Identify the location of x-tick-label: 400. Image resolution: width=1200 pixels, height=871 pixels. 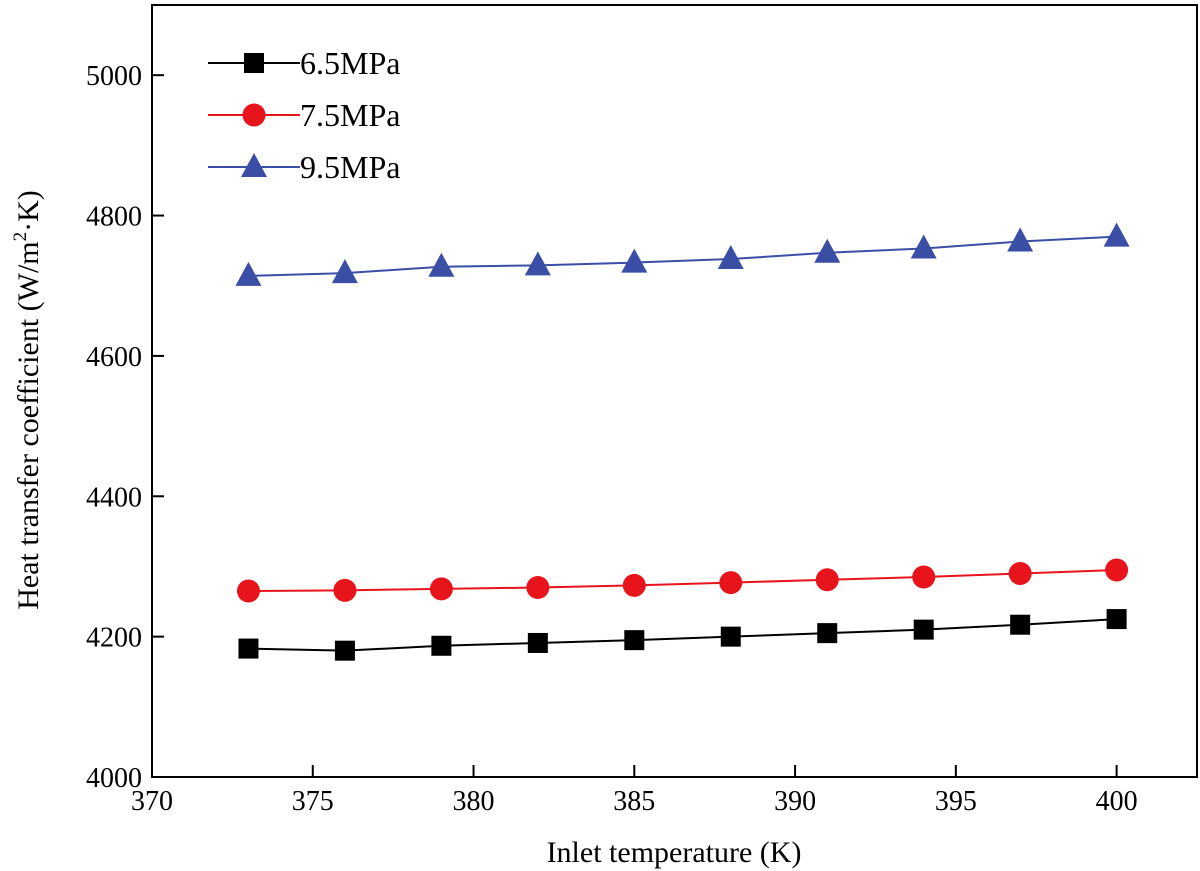
(1117, 801).